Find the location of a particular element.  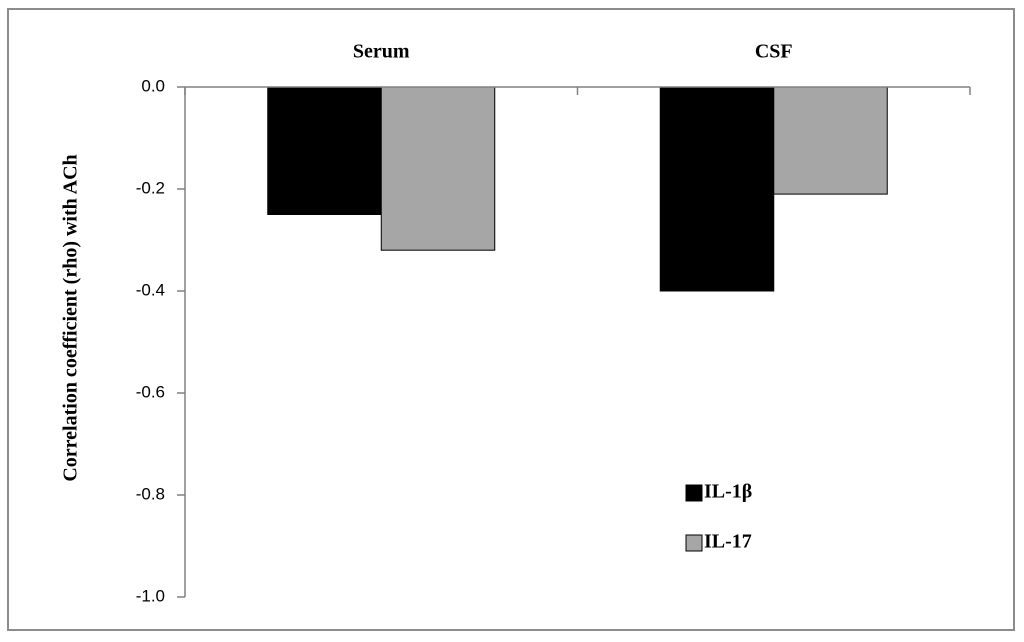

y-tick-label: -1.0 is located at coordinates (150, 595).